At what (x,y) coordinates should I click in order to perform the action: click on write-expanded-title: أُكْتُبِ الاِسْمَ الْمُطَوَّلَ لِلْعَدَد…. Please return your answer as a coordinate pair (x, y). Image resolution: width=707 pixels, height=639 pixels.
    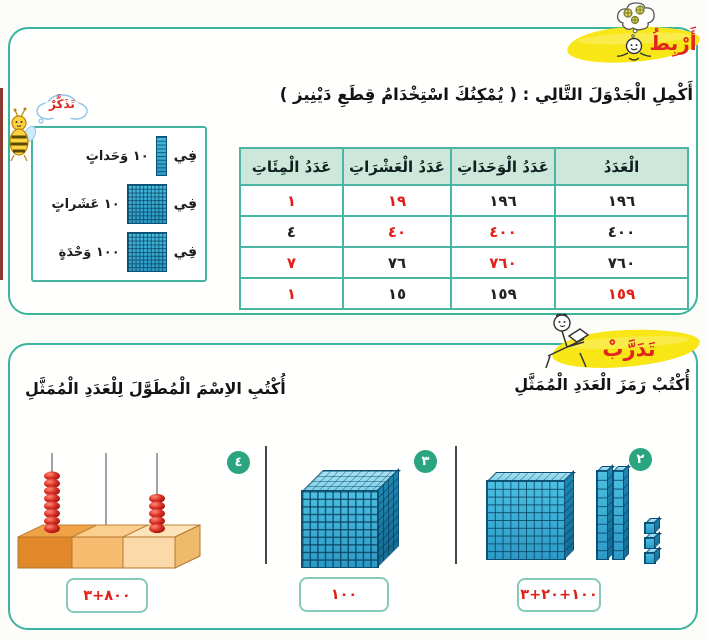
    Looking at the image, I should click on (155, 388).